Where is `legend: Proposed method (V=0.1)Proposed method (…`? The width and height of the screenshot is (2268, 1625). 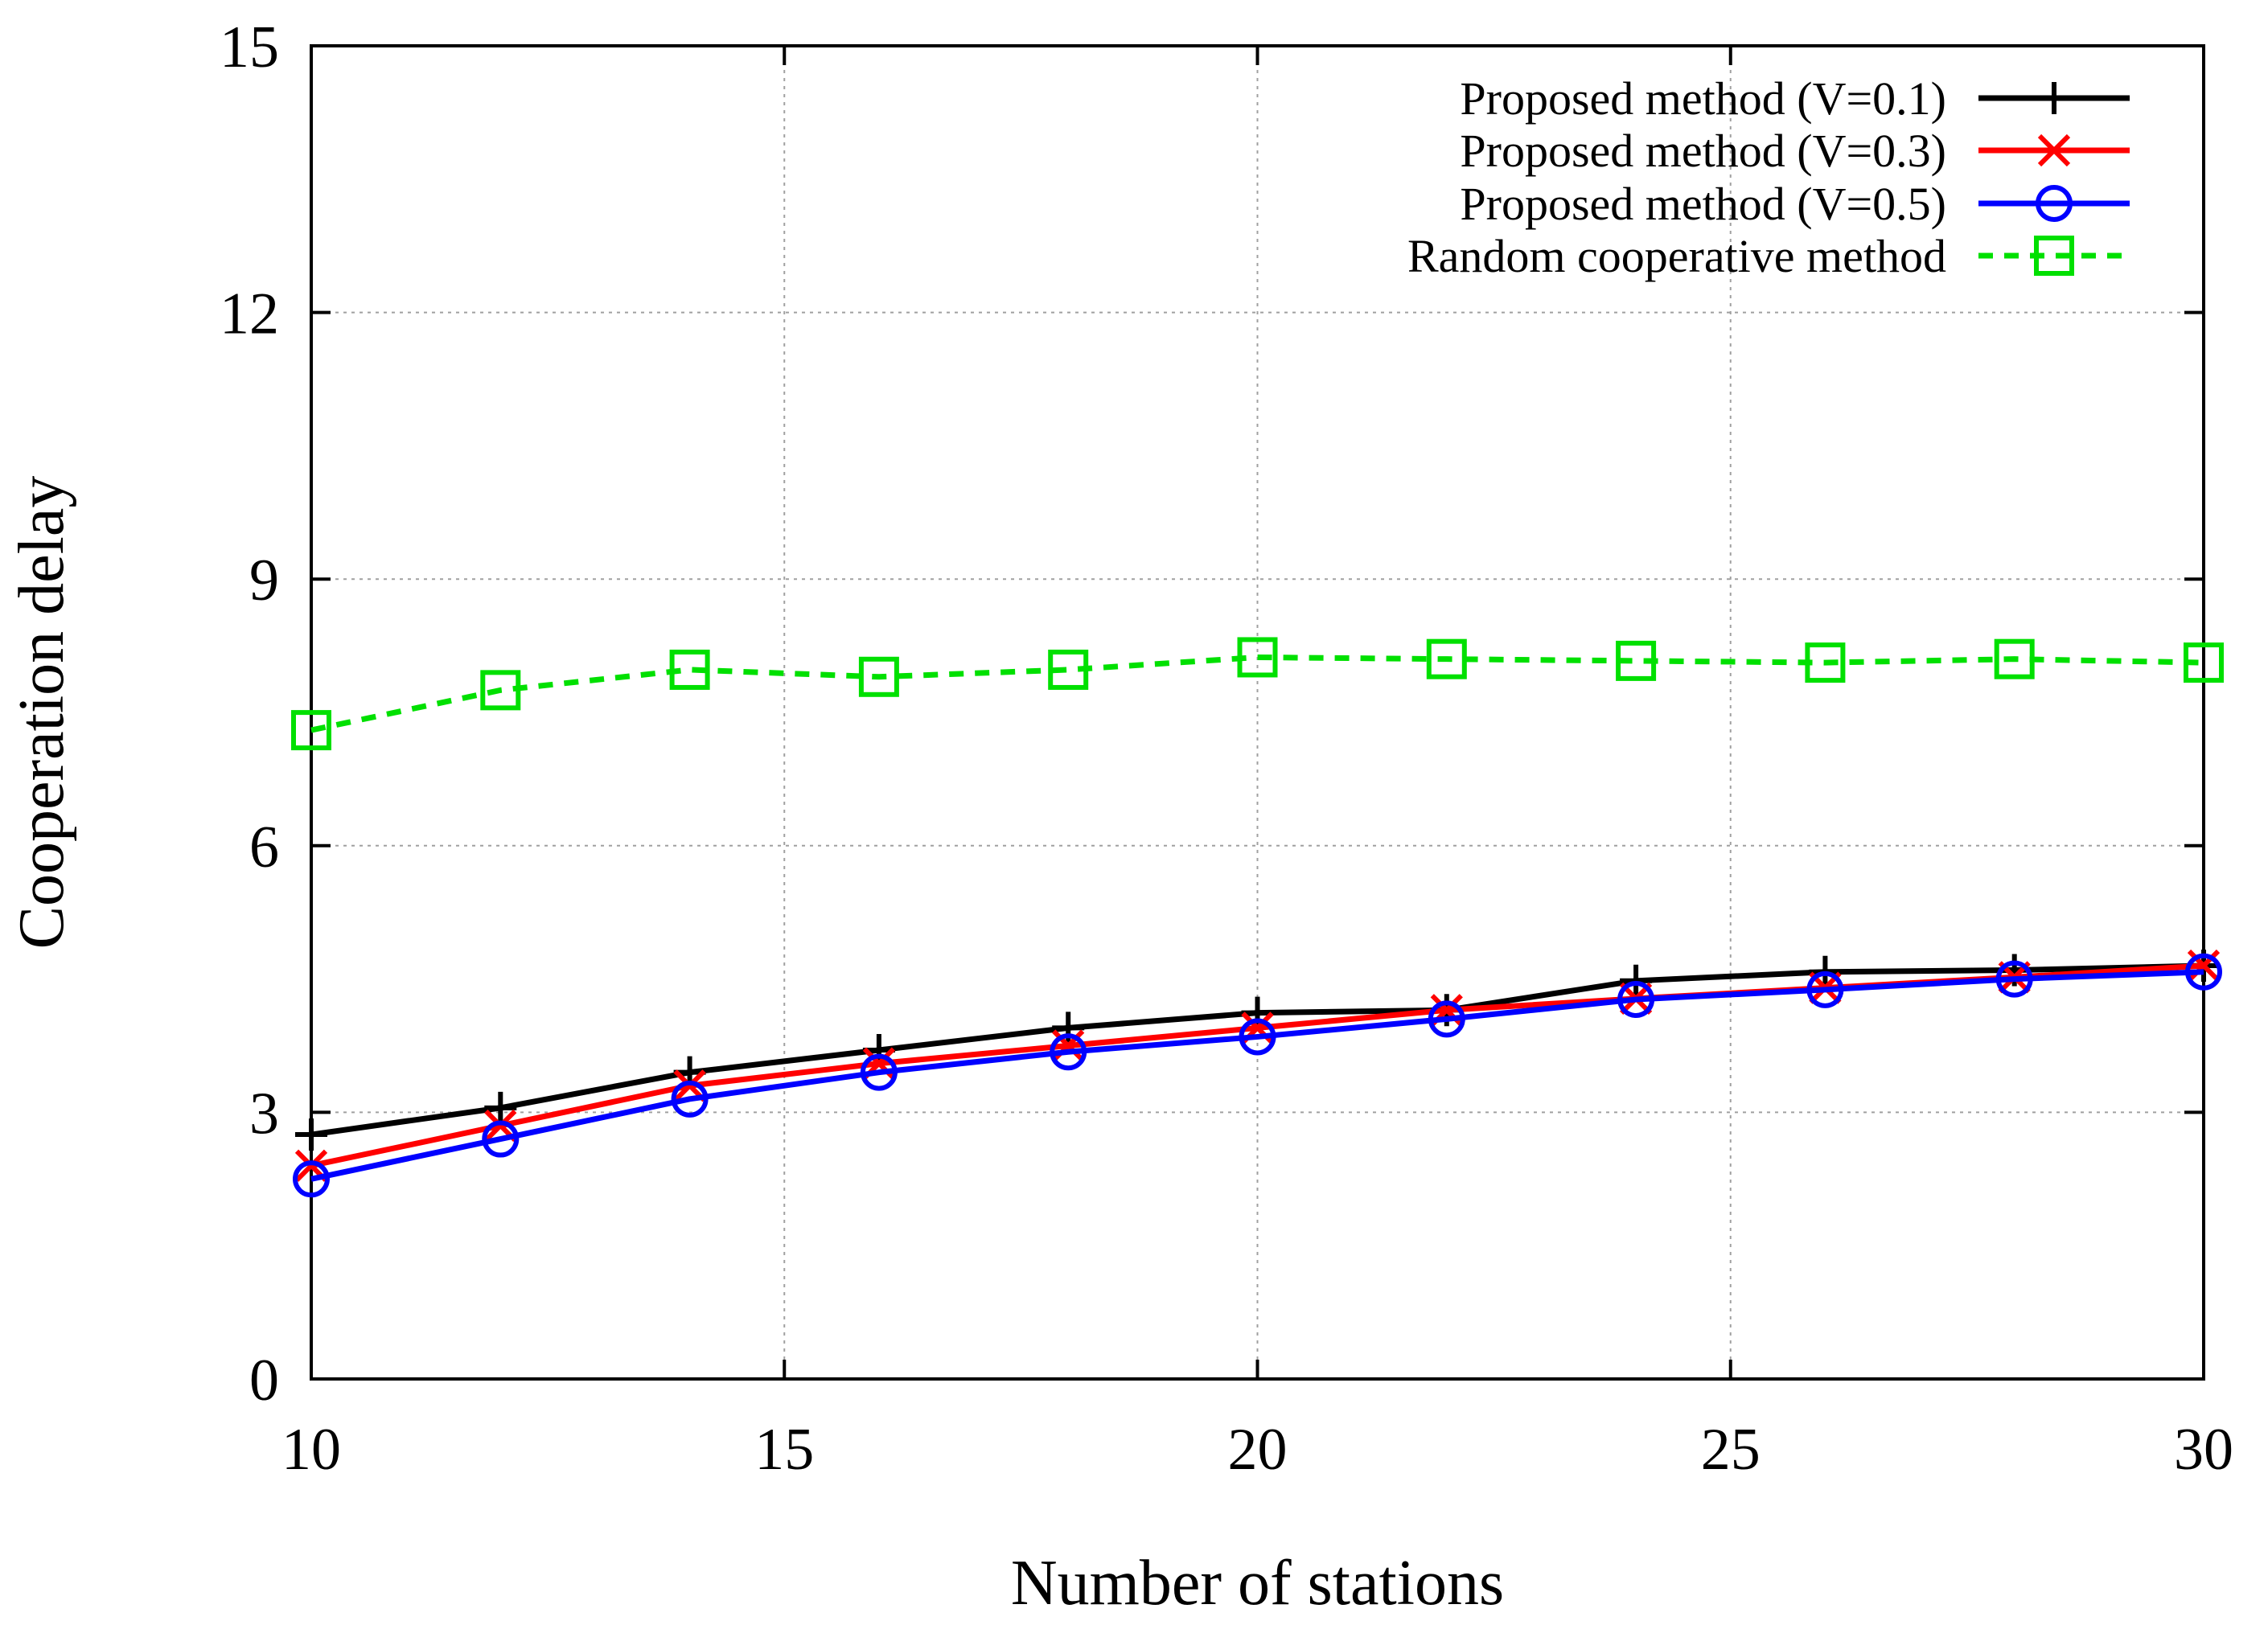 legend: Proposed method (V=0.1)Proposed method (… is located at coordinates (1769, 177).